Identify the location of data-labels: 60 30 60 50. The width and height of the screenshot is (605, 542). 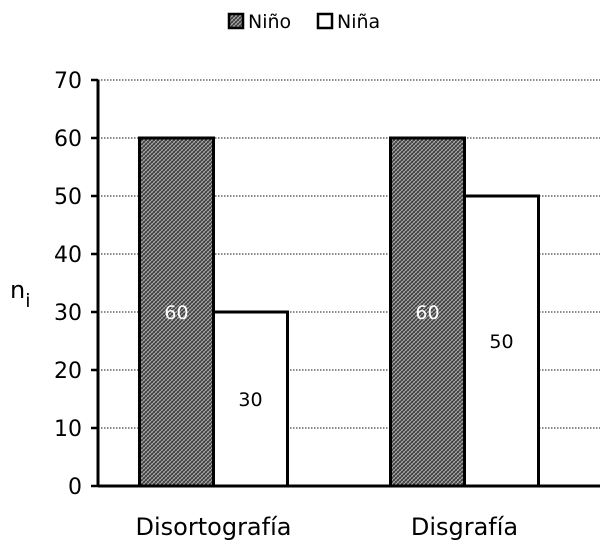
(338, 356).